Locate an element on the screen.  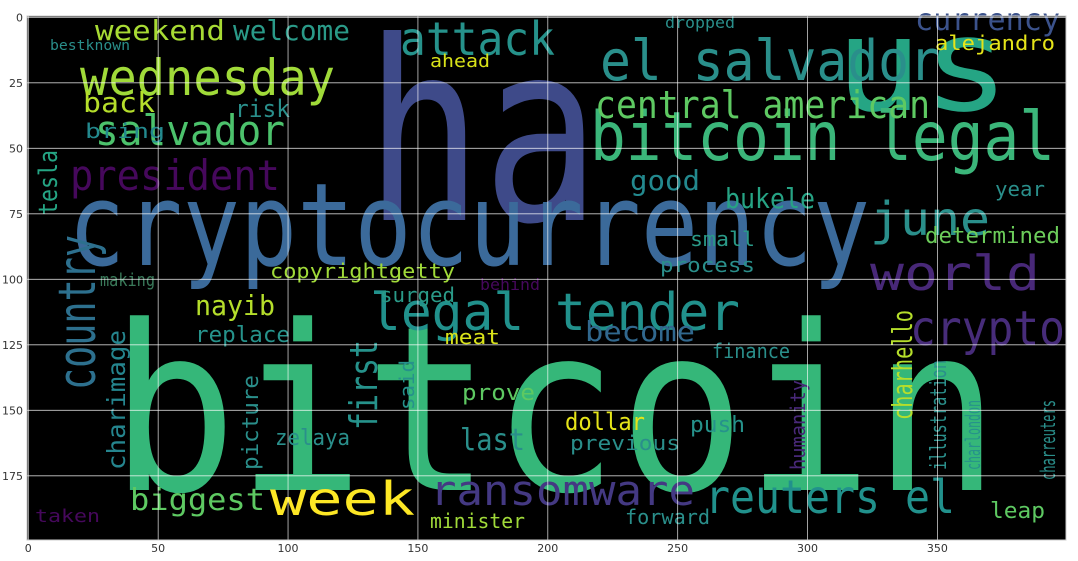
word: taken is located at coordinates (67, 516).